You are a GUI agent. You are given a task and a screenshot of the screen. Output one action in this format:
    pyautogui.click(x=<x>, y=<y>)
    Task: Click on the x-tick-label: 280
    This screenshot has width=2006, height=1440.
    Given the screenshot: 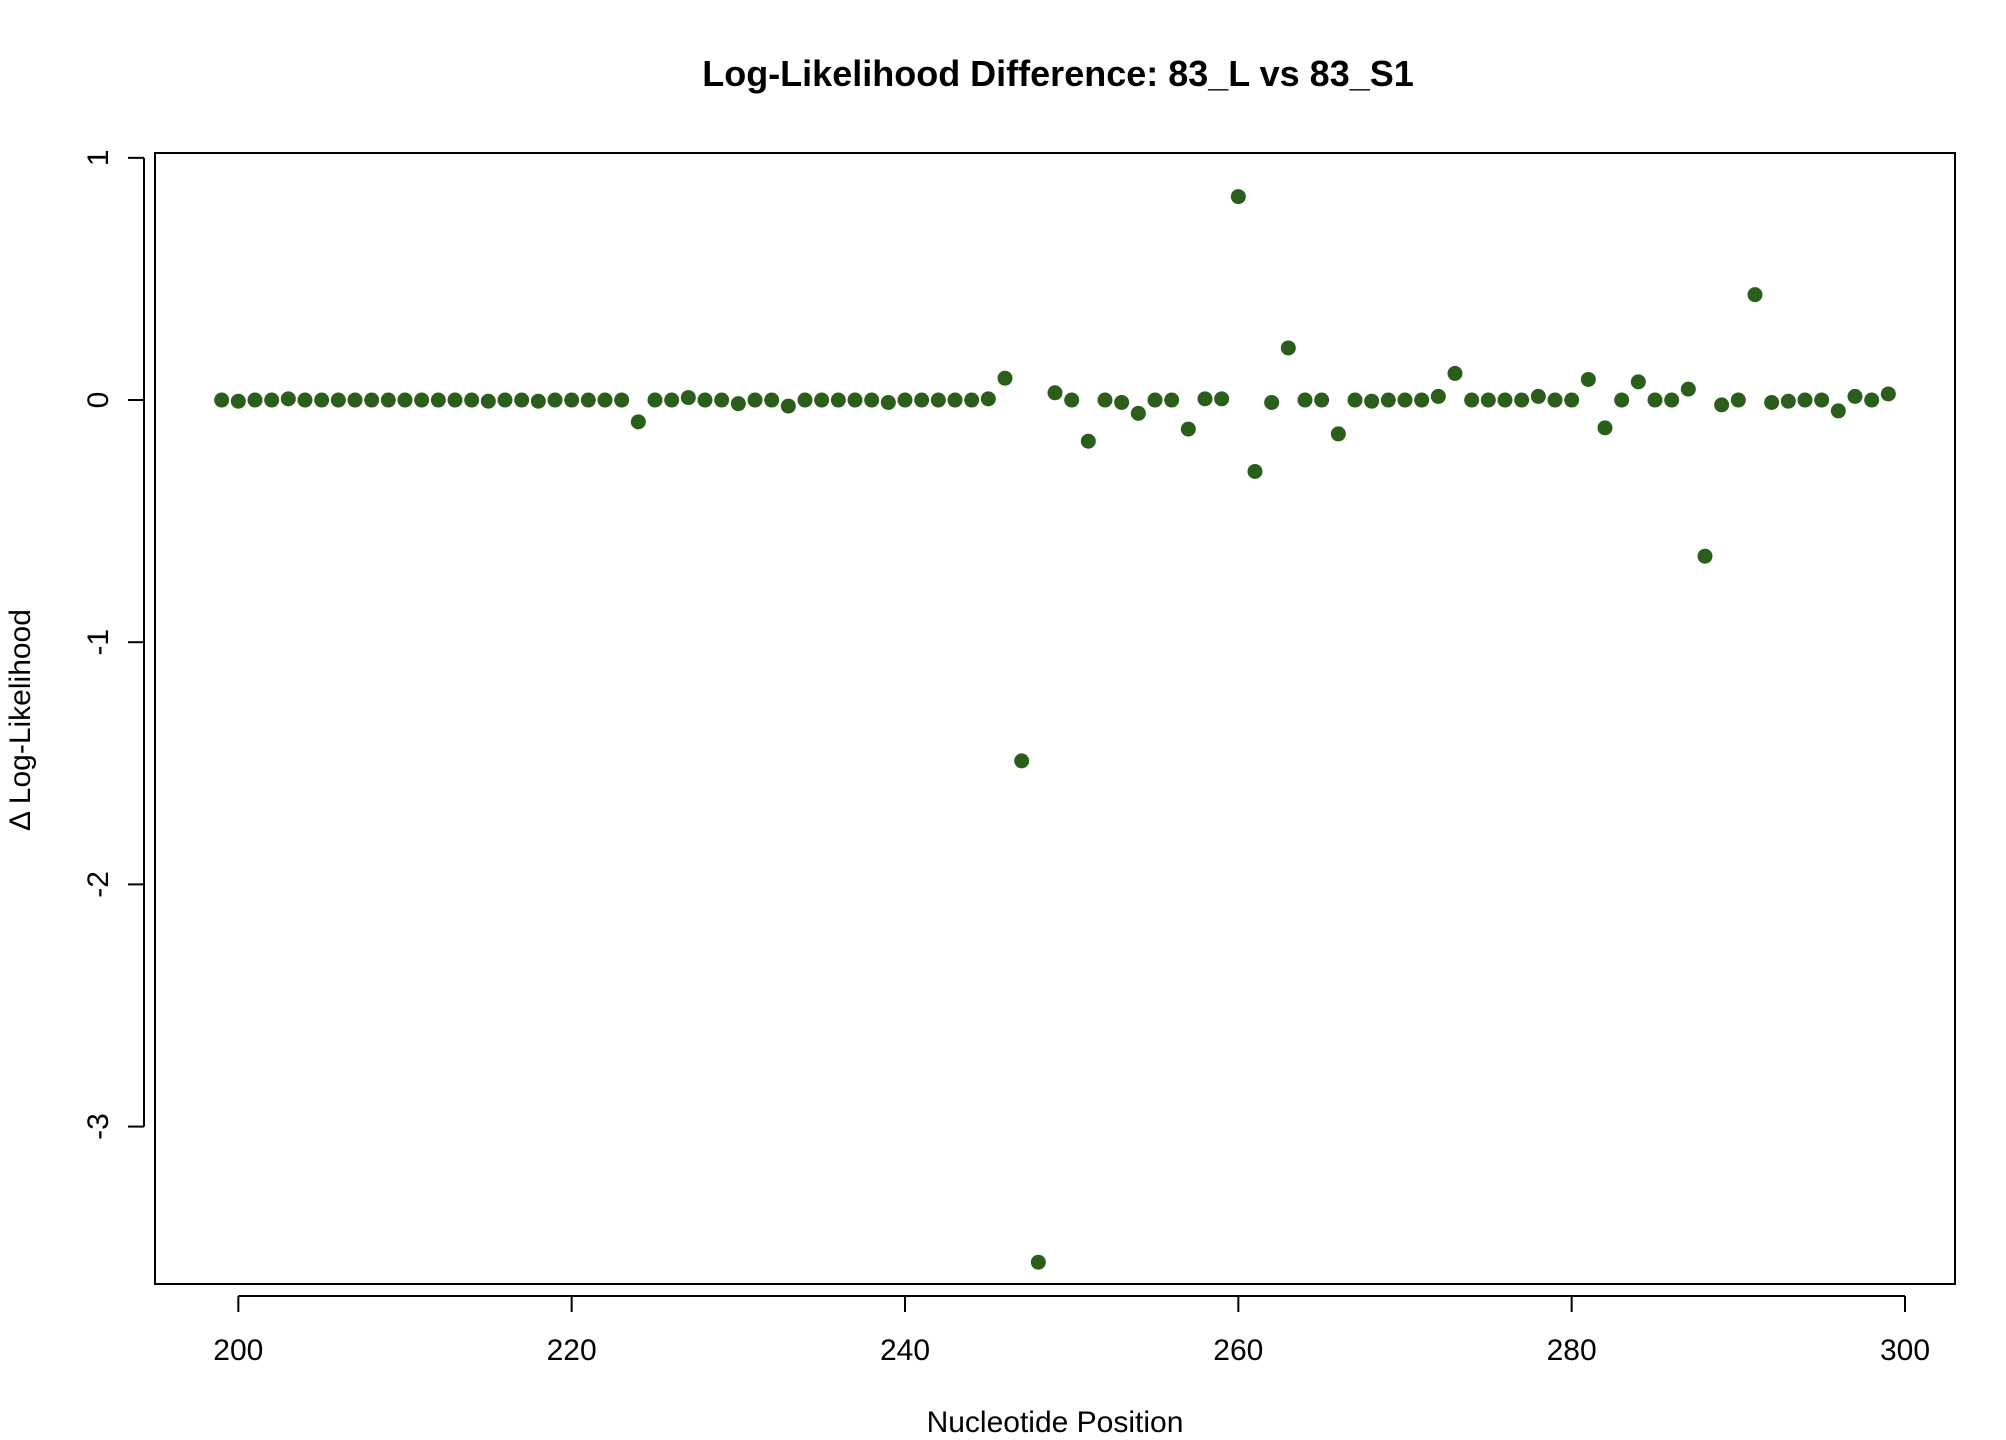 What is the action you would take?
    pyautogui.click(x=1572, y=1350)
    